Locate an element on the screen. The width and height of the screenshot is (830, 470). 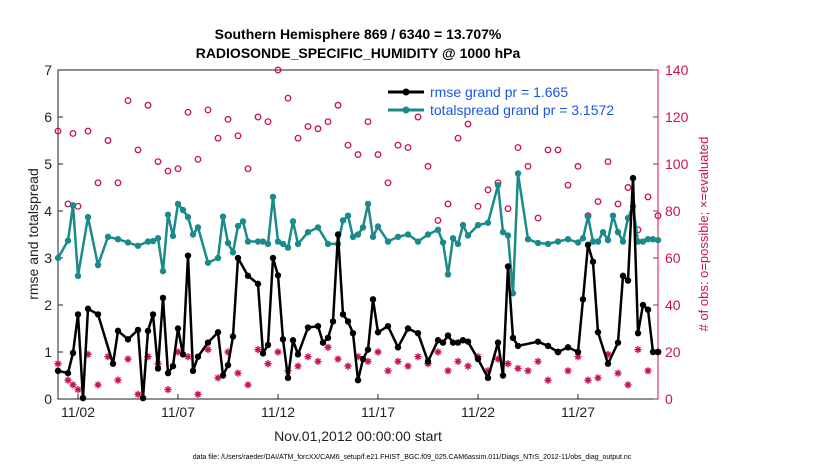
y-tick-label-right: 20 is located at coordinates (673, 352).